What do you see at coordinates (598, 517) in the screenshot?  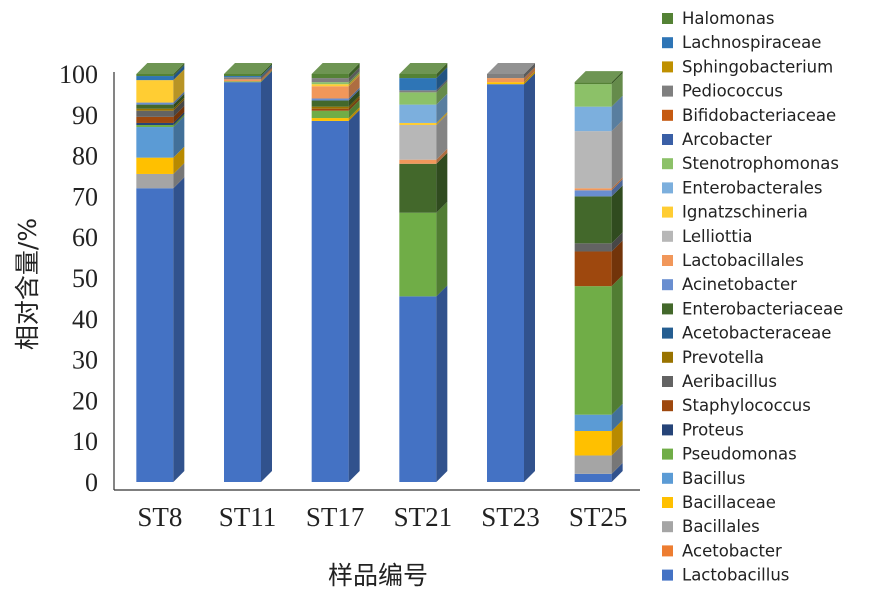 I see `x-tick-label: ST25` at bounding box center [598, 517].